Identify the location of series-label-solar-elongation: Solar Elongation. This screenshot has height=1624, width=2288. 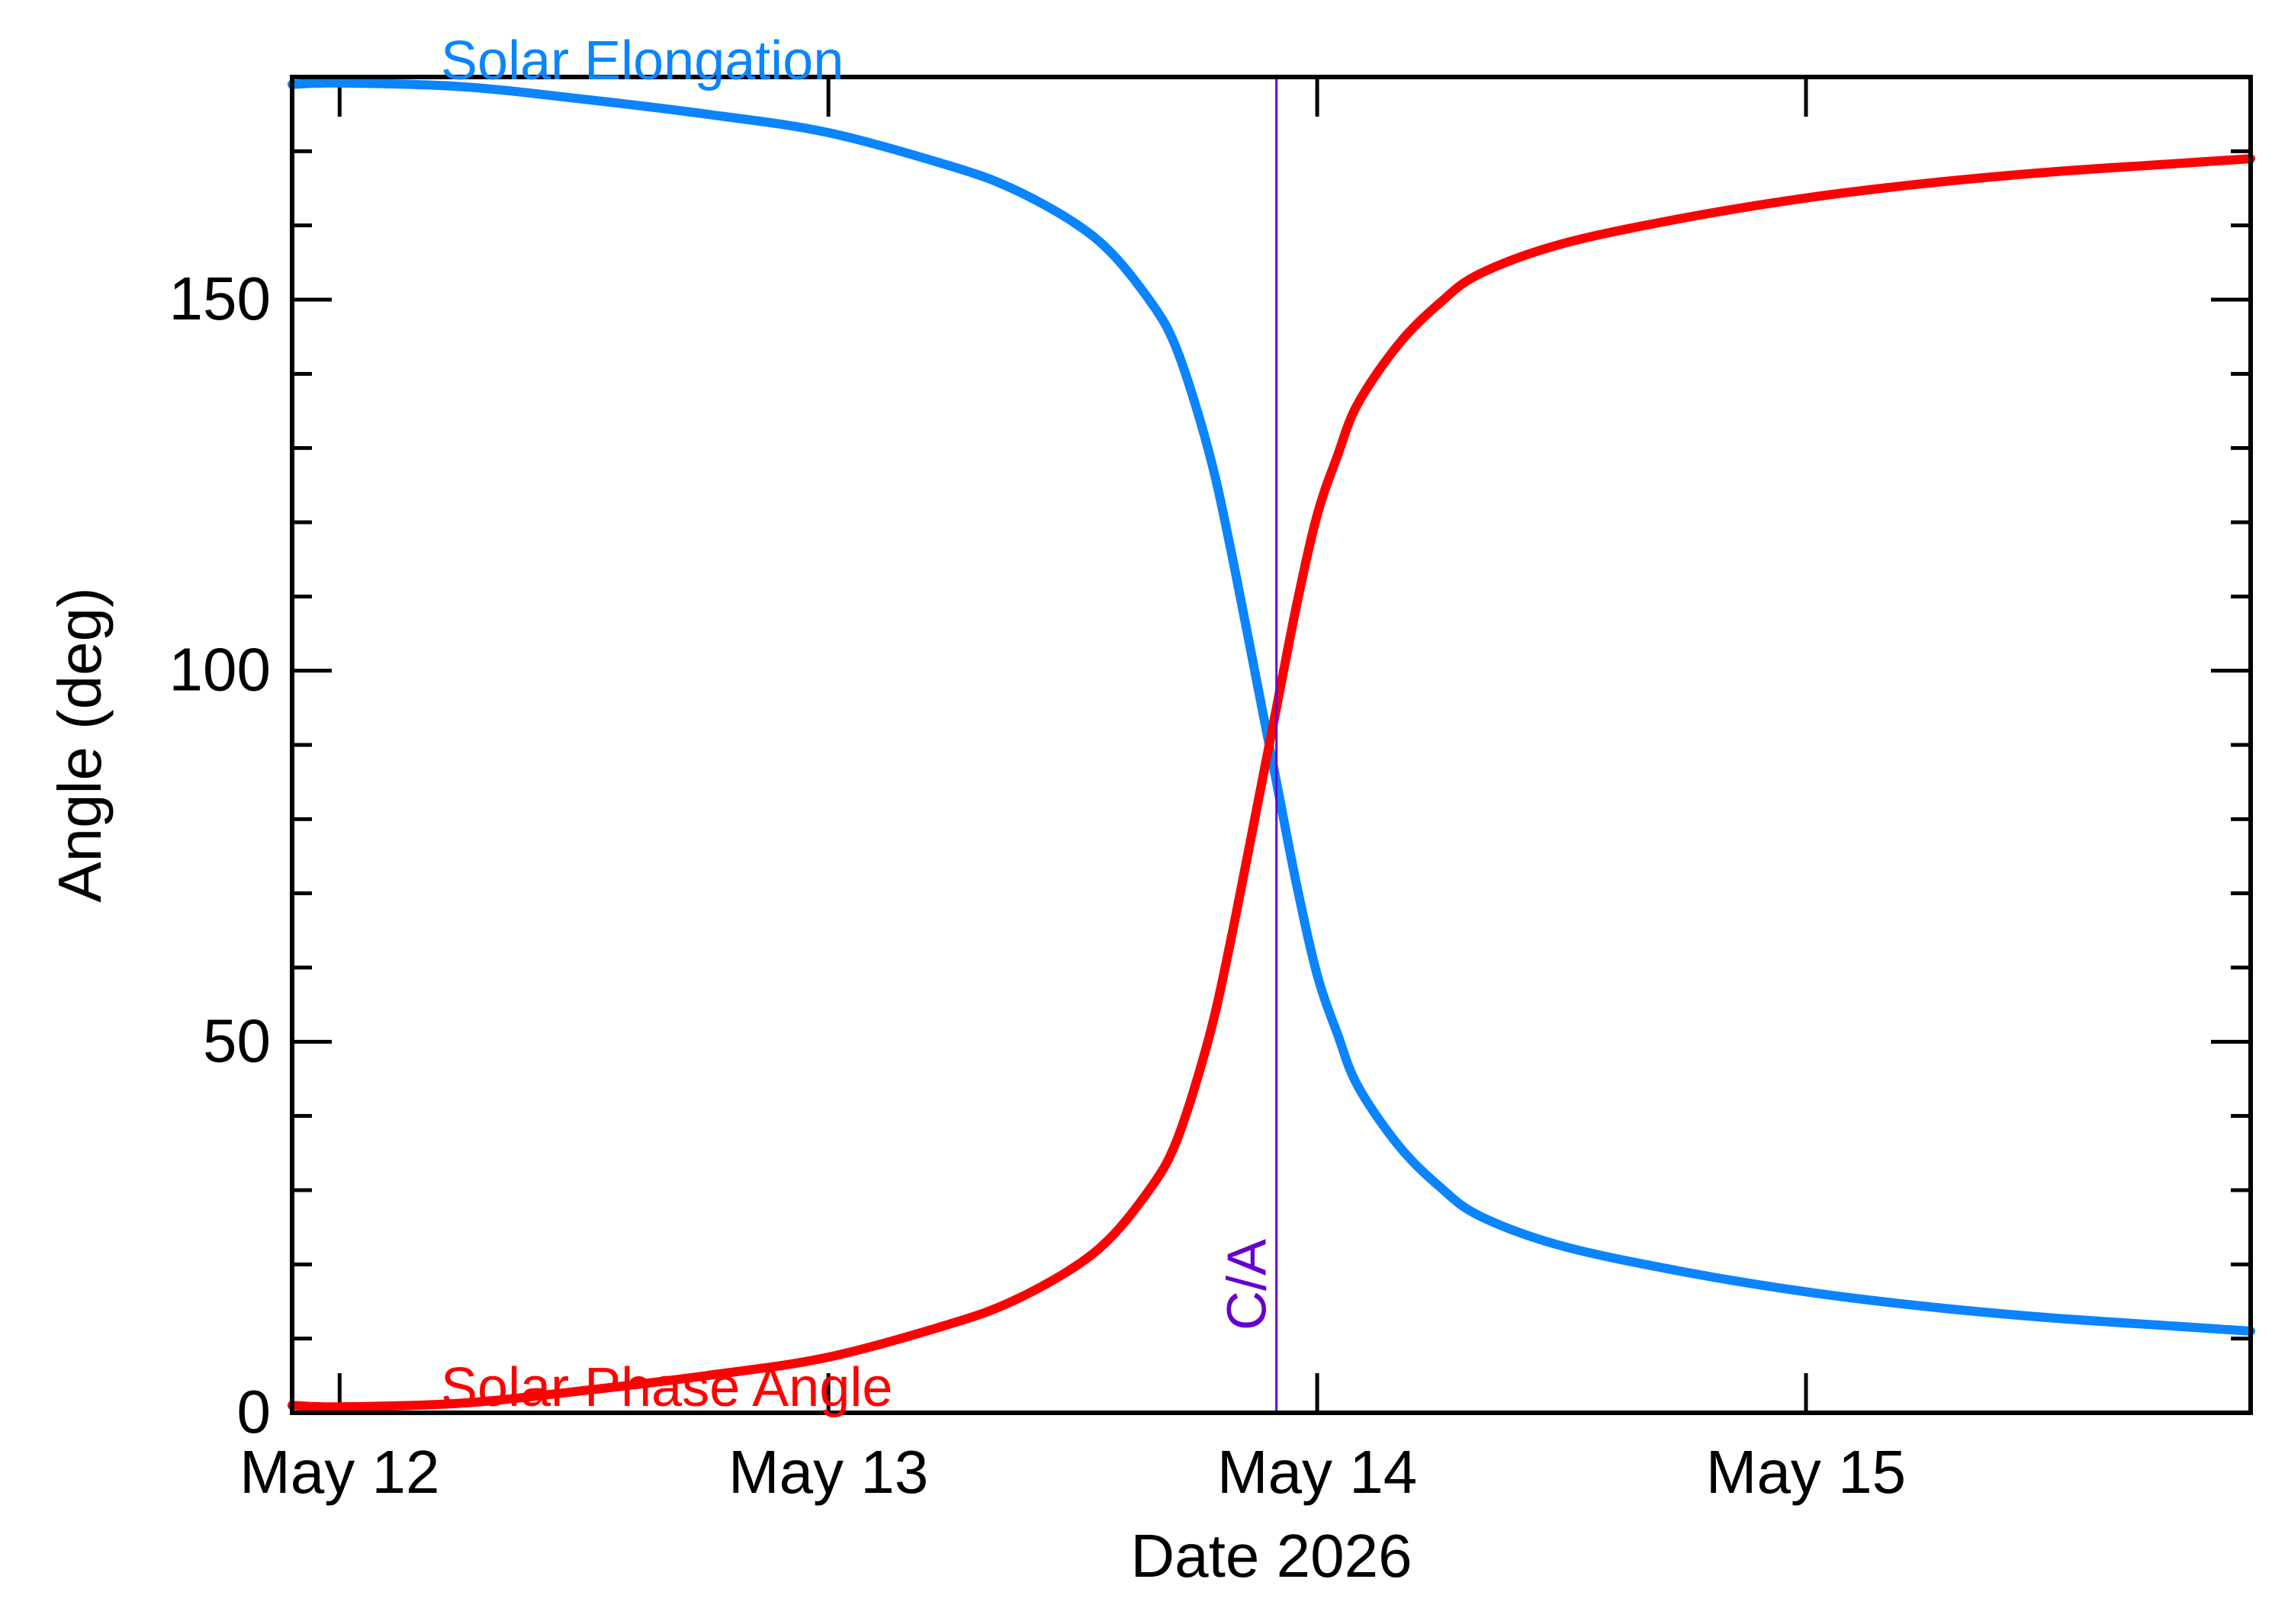
(642, 60).